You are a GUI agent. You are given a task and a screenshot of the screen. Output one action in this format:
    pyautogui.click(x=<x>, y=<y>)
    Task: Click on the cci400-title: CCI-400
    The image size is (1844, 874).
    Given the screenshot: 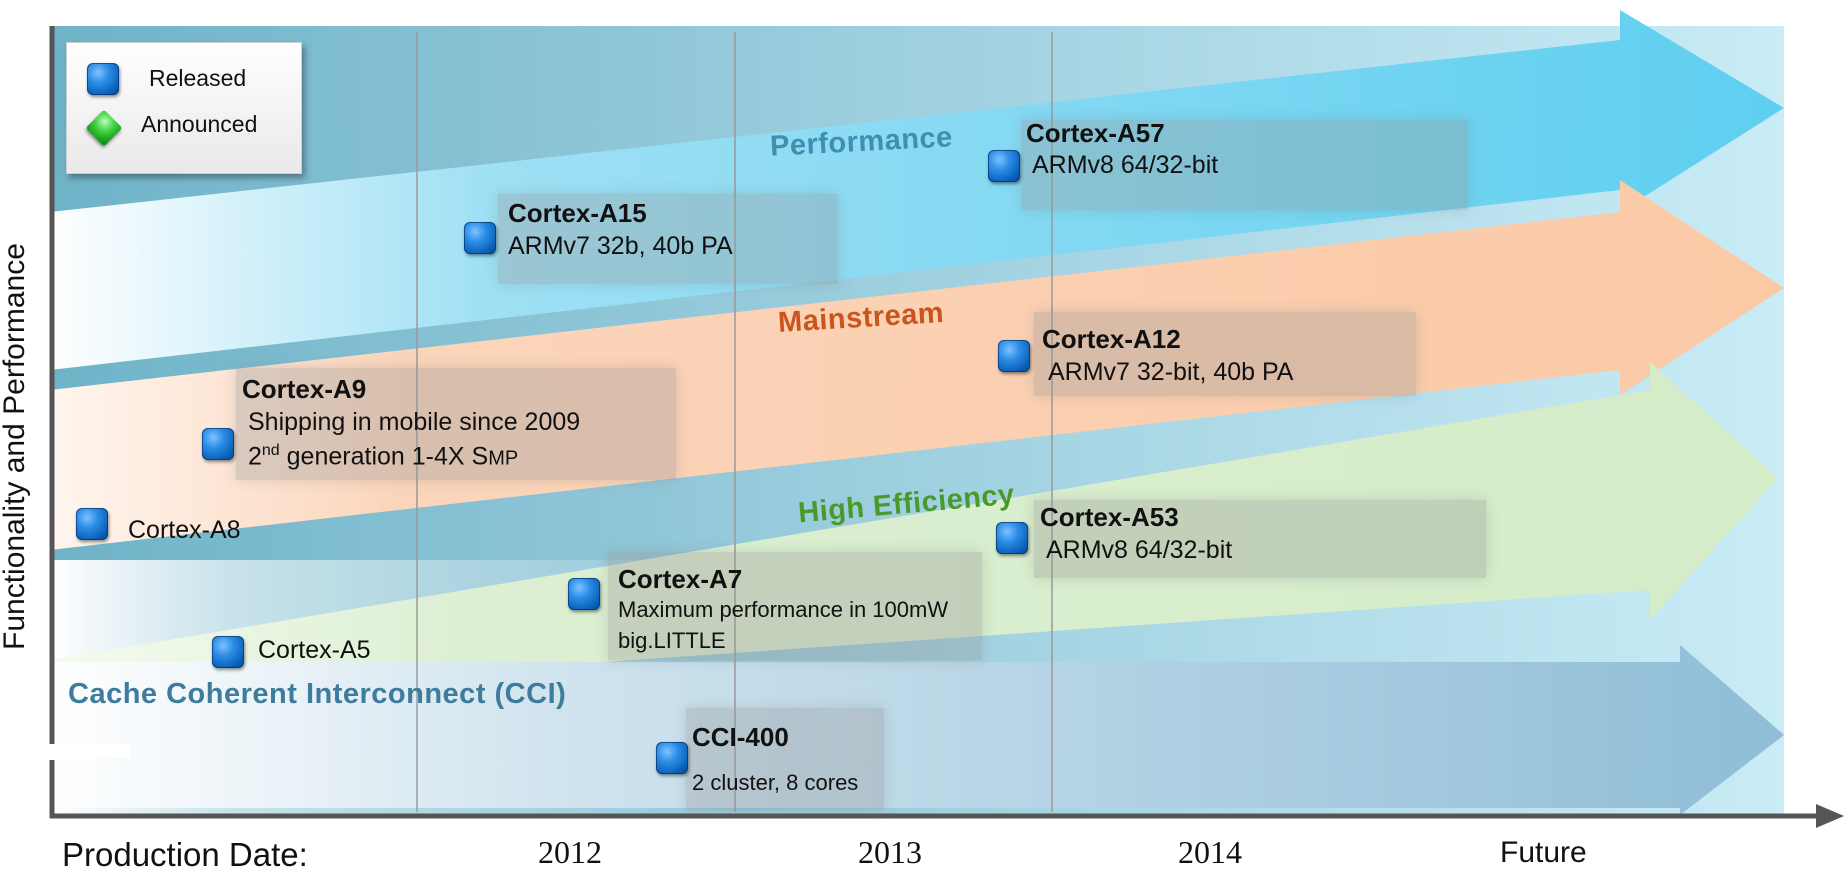 What is the action you would take?
    pyautogui.click(x=740, y=737)
    